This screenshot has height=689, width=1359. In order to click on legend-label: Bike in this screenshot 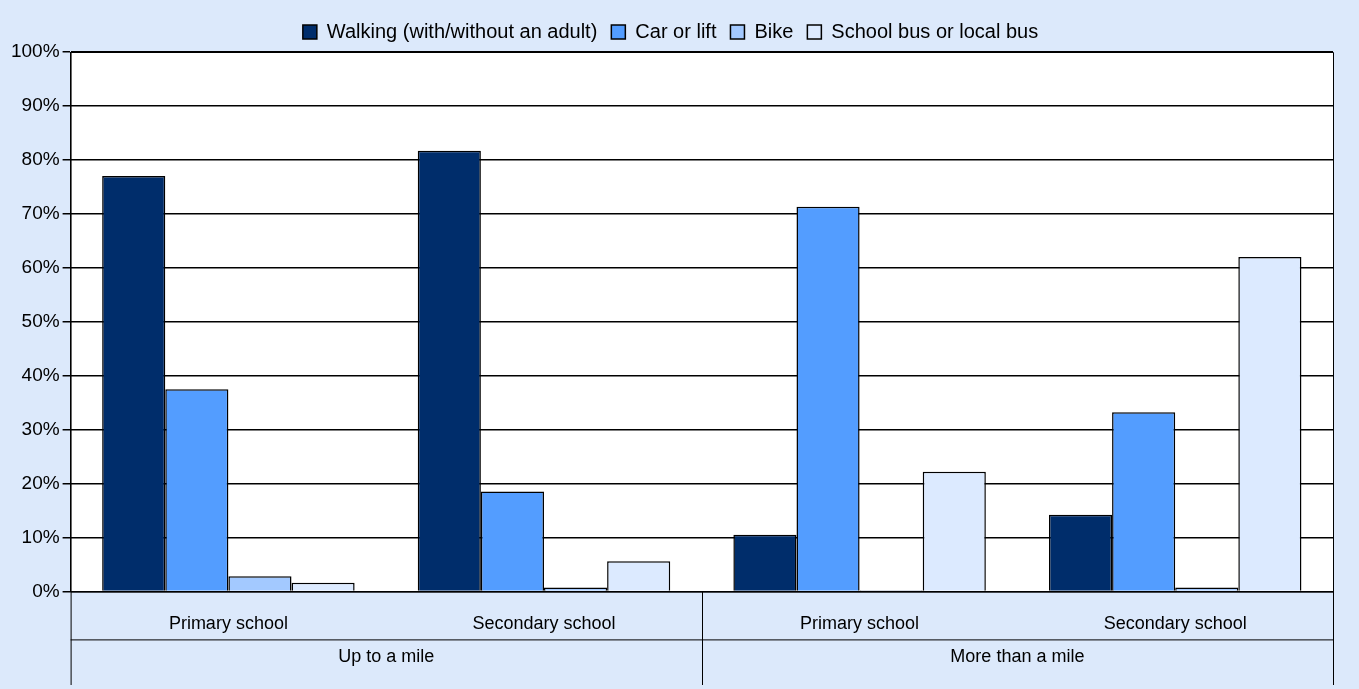, I will do `click(774, 30)`.